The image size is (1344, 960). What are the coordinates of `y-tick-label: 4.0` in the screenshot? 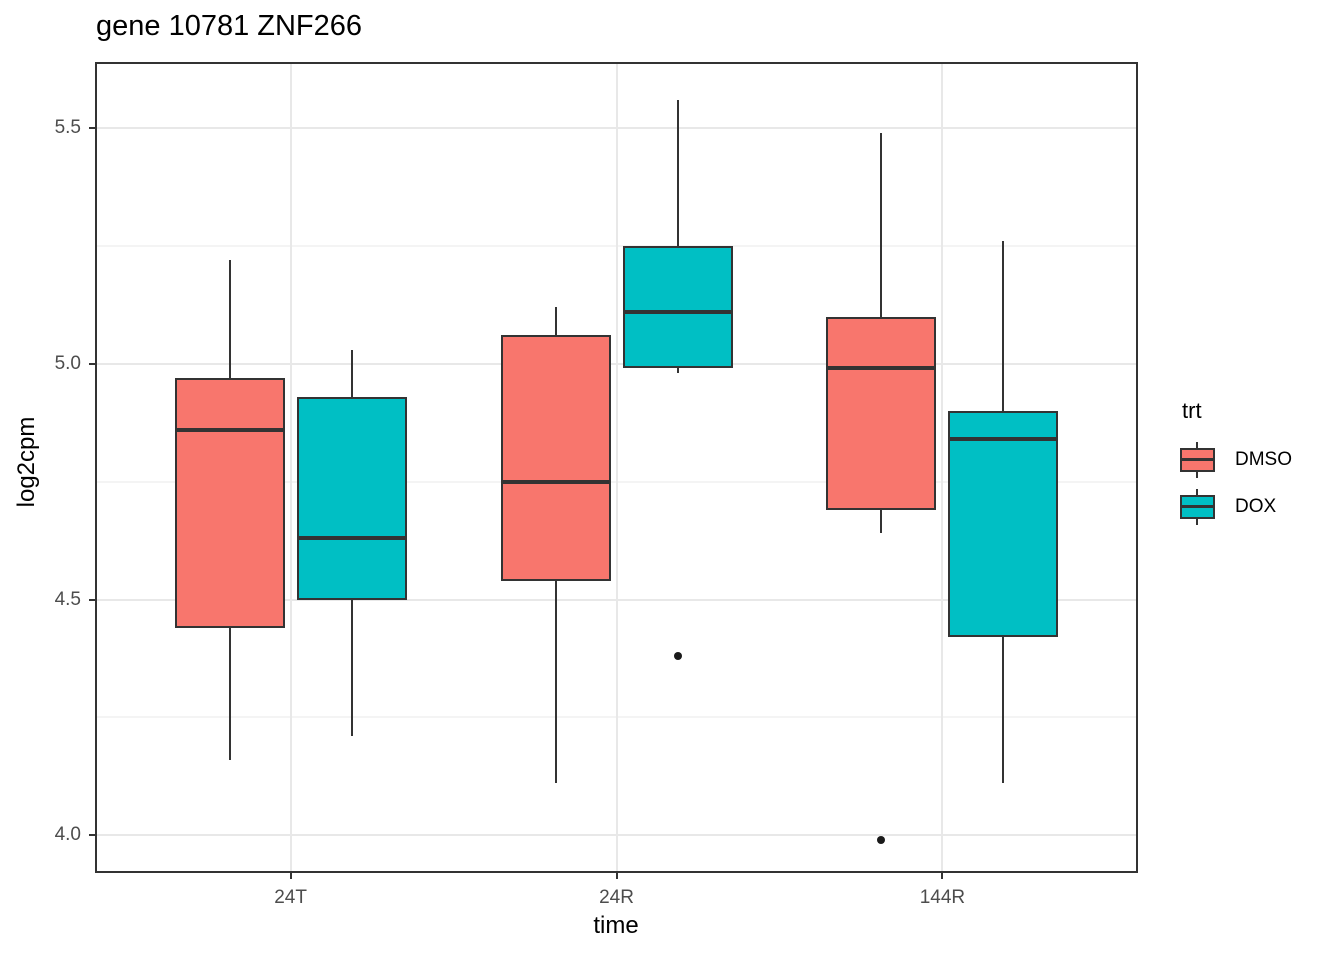 It's located at (67, 835).